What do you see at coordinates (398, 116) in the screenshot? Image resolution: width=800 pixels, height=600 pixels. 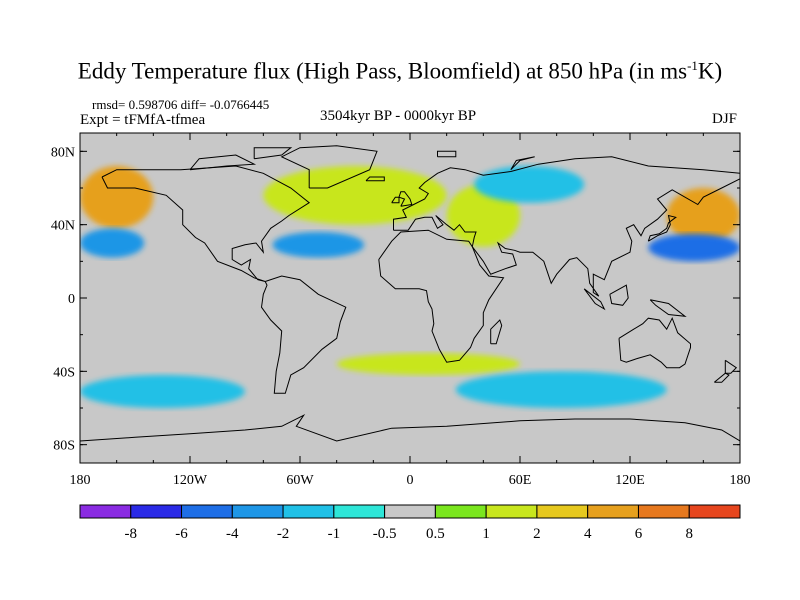 I see `period-label: 3504kyr BP - 0000kyr BP` at bounding box center [398, 116].